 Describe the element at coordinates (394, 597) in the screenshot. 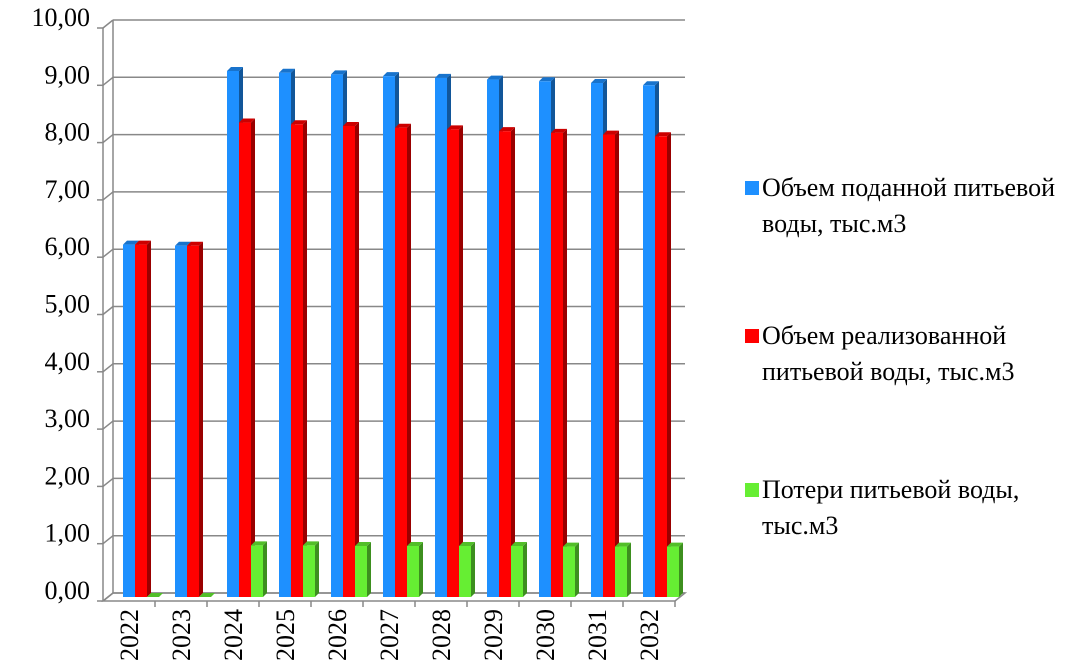

I see `floor` at that location.